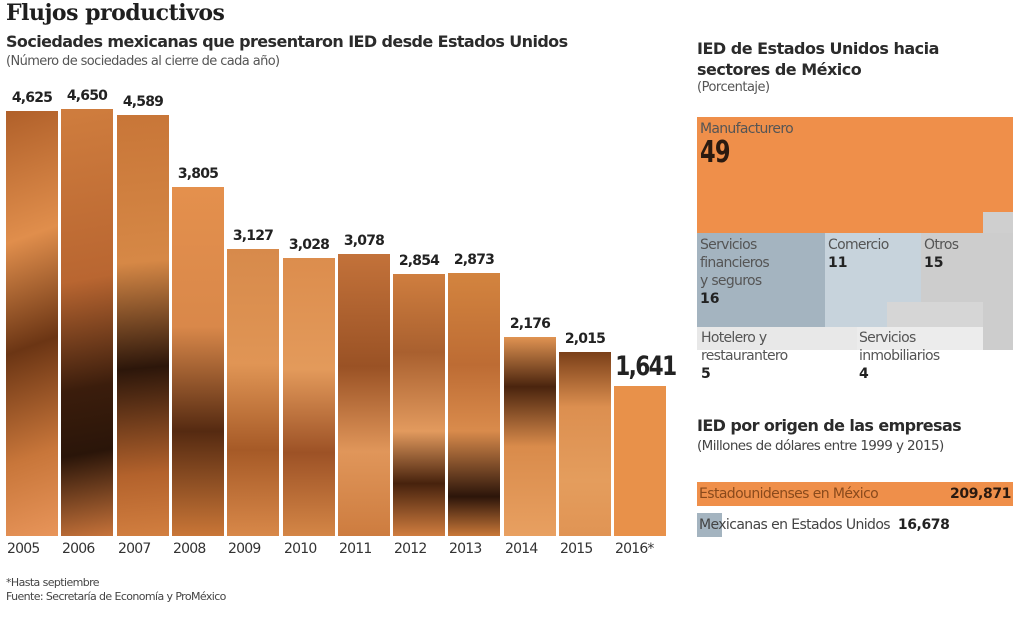 Image resolution: width=1013 pixels, height=620 pixels. Describe the element at coordinates (734, 338) in the screenshot. I see `tile-label: Hotelero y` at that location.